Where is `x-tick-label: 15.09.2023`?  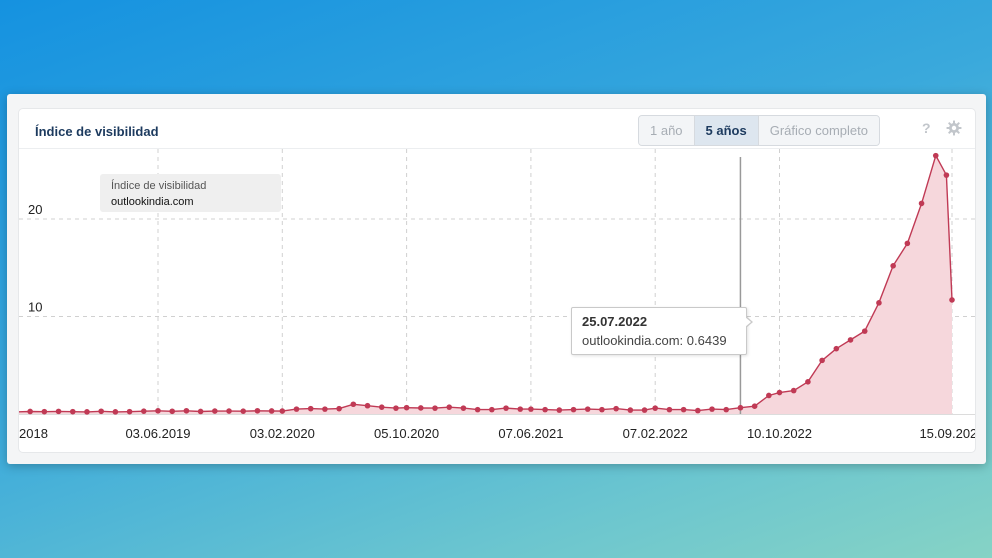
x-tick-label: 15.09.2023 is located at coordinates (947, 433).